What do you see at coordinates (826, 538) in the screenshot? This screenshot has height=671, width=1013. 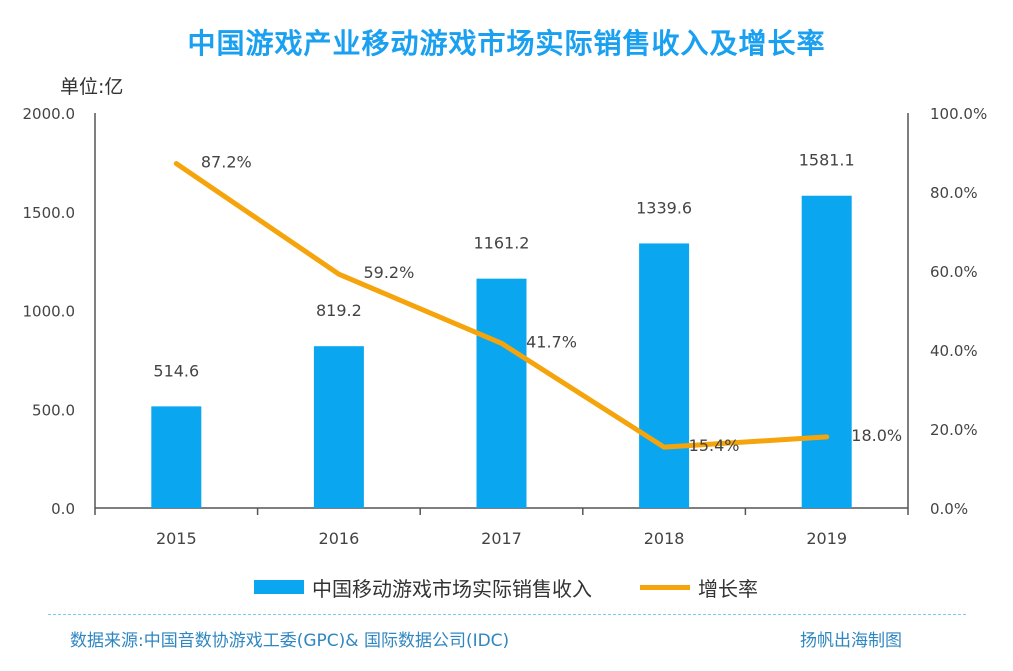 I see `x-tick-label: 2019` at bounding box center [826, 538].